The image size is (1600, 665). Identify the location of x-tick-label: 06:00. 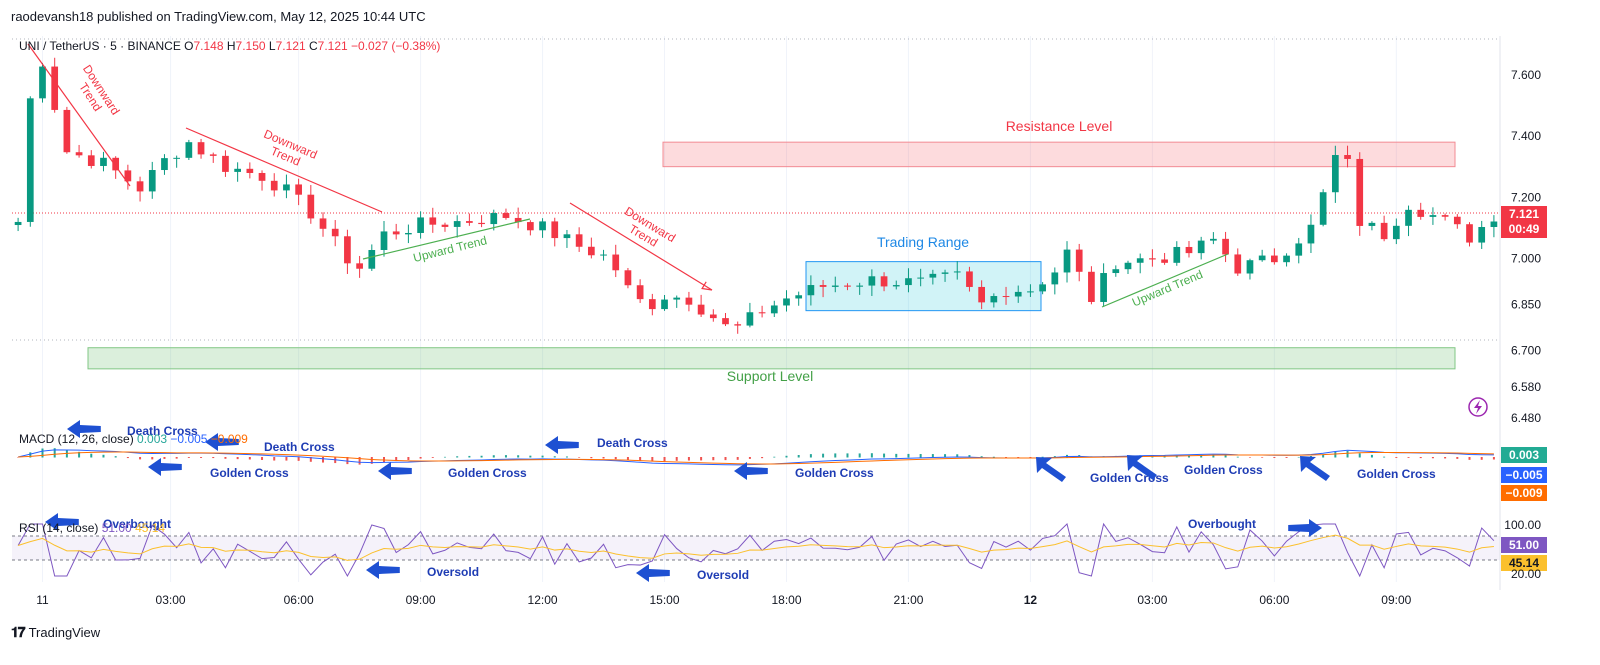
(299, 600).